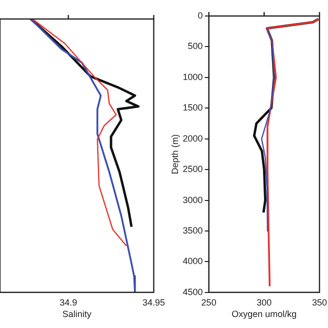  I want to click on y-tick-label: 1500, so click(192, 107).